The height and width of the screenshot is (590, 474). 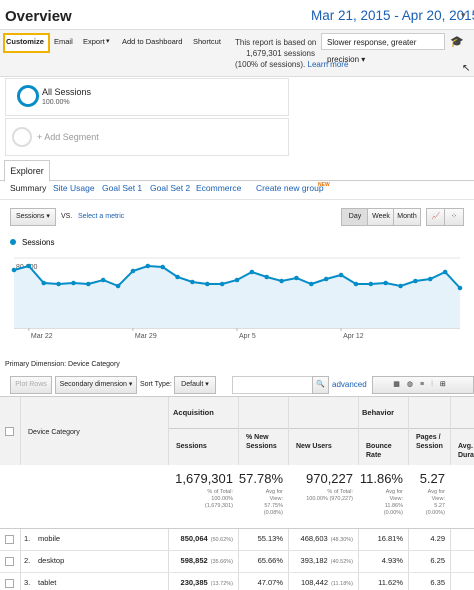 I want to click on column-header: Pages / Session, so click(x=429, y=442).